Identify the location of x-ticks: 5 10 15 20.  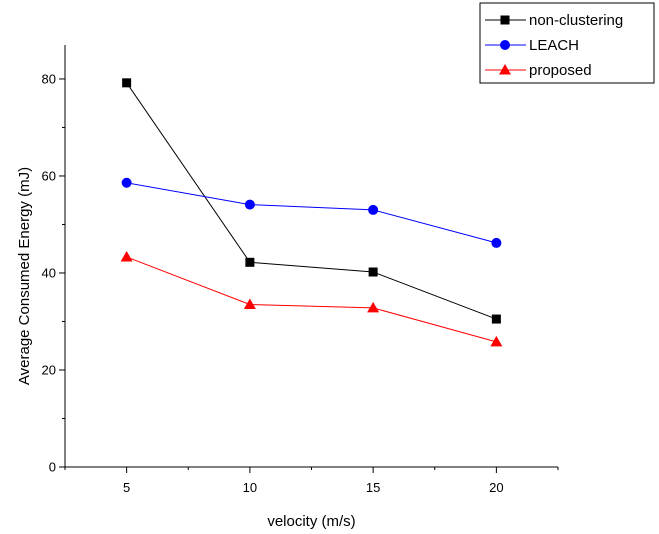
(311, 481).